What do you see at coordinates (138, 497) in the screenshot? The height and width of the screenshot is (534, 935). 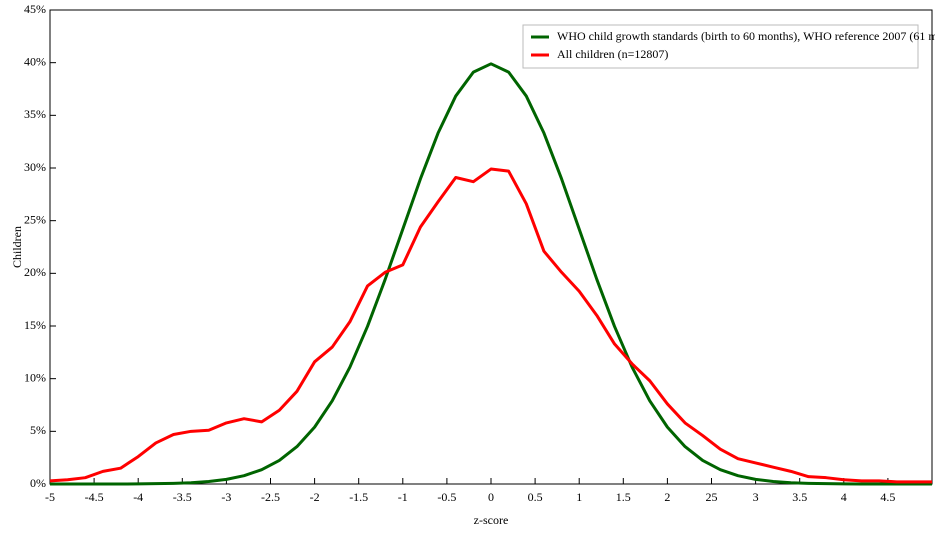 I see `x-tick-label: -4` at bounding box center [138, 497].